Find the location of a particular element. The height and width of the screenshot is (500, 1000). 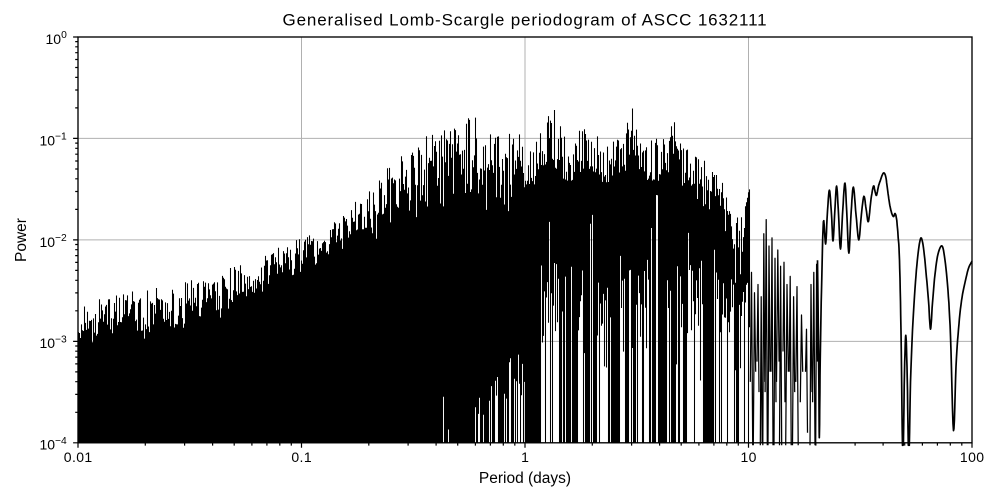

svg-text: Power is located at coordinates (21, 240).